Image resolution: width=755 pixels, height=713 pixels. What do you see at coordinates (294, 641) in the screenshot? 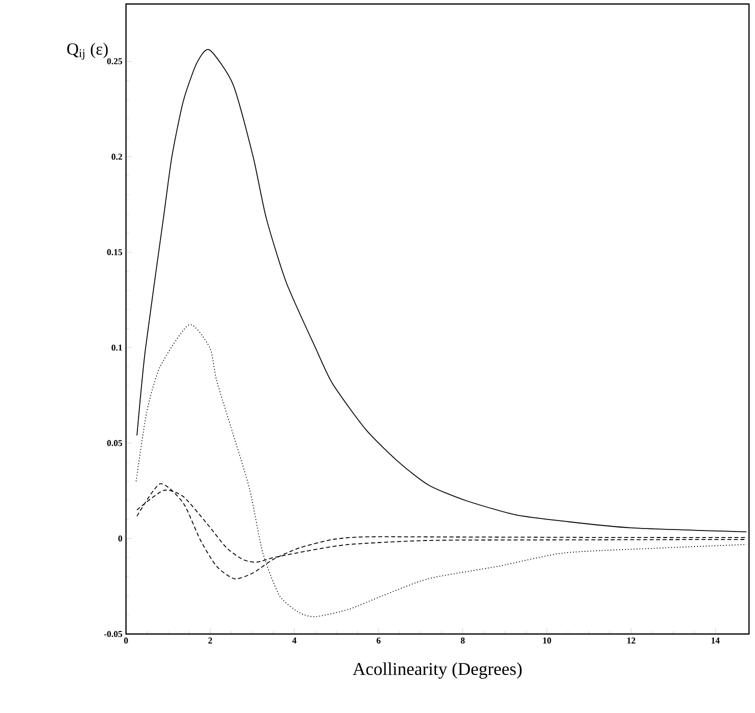
I see `x-tick-label: 4` at bounding box center [294, 641].